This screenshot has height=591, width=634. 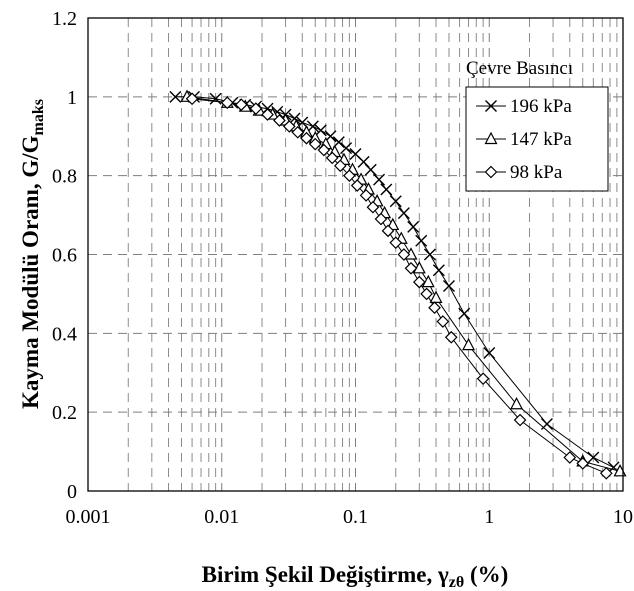 I want to click on x-axis-title: Birim Şekil Değiştirme, γzθ (%), so click(x=355, y=576).